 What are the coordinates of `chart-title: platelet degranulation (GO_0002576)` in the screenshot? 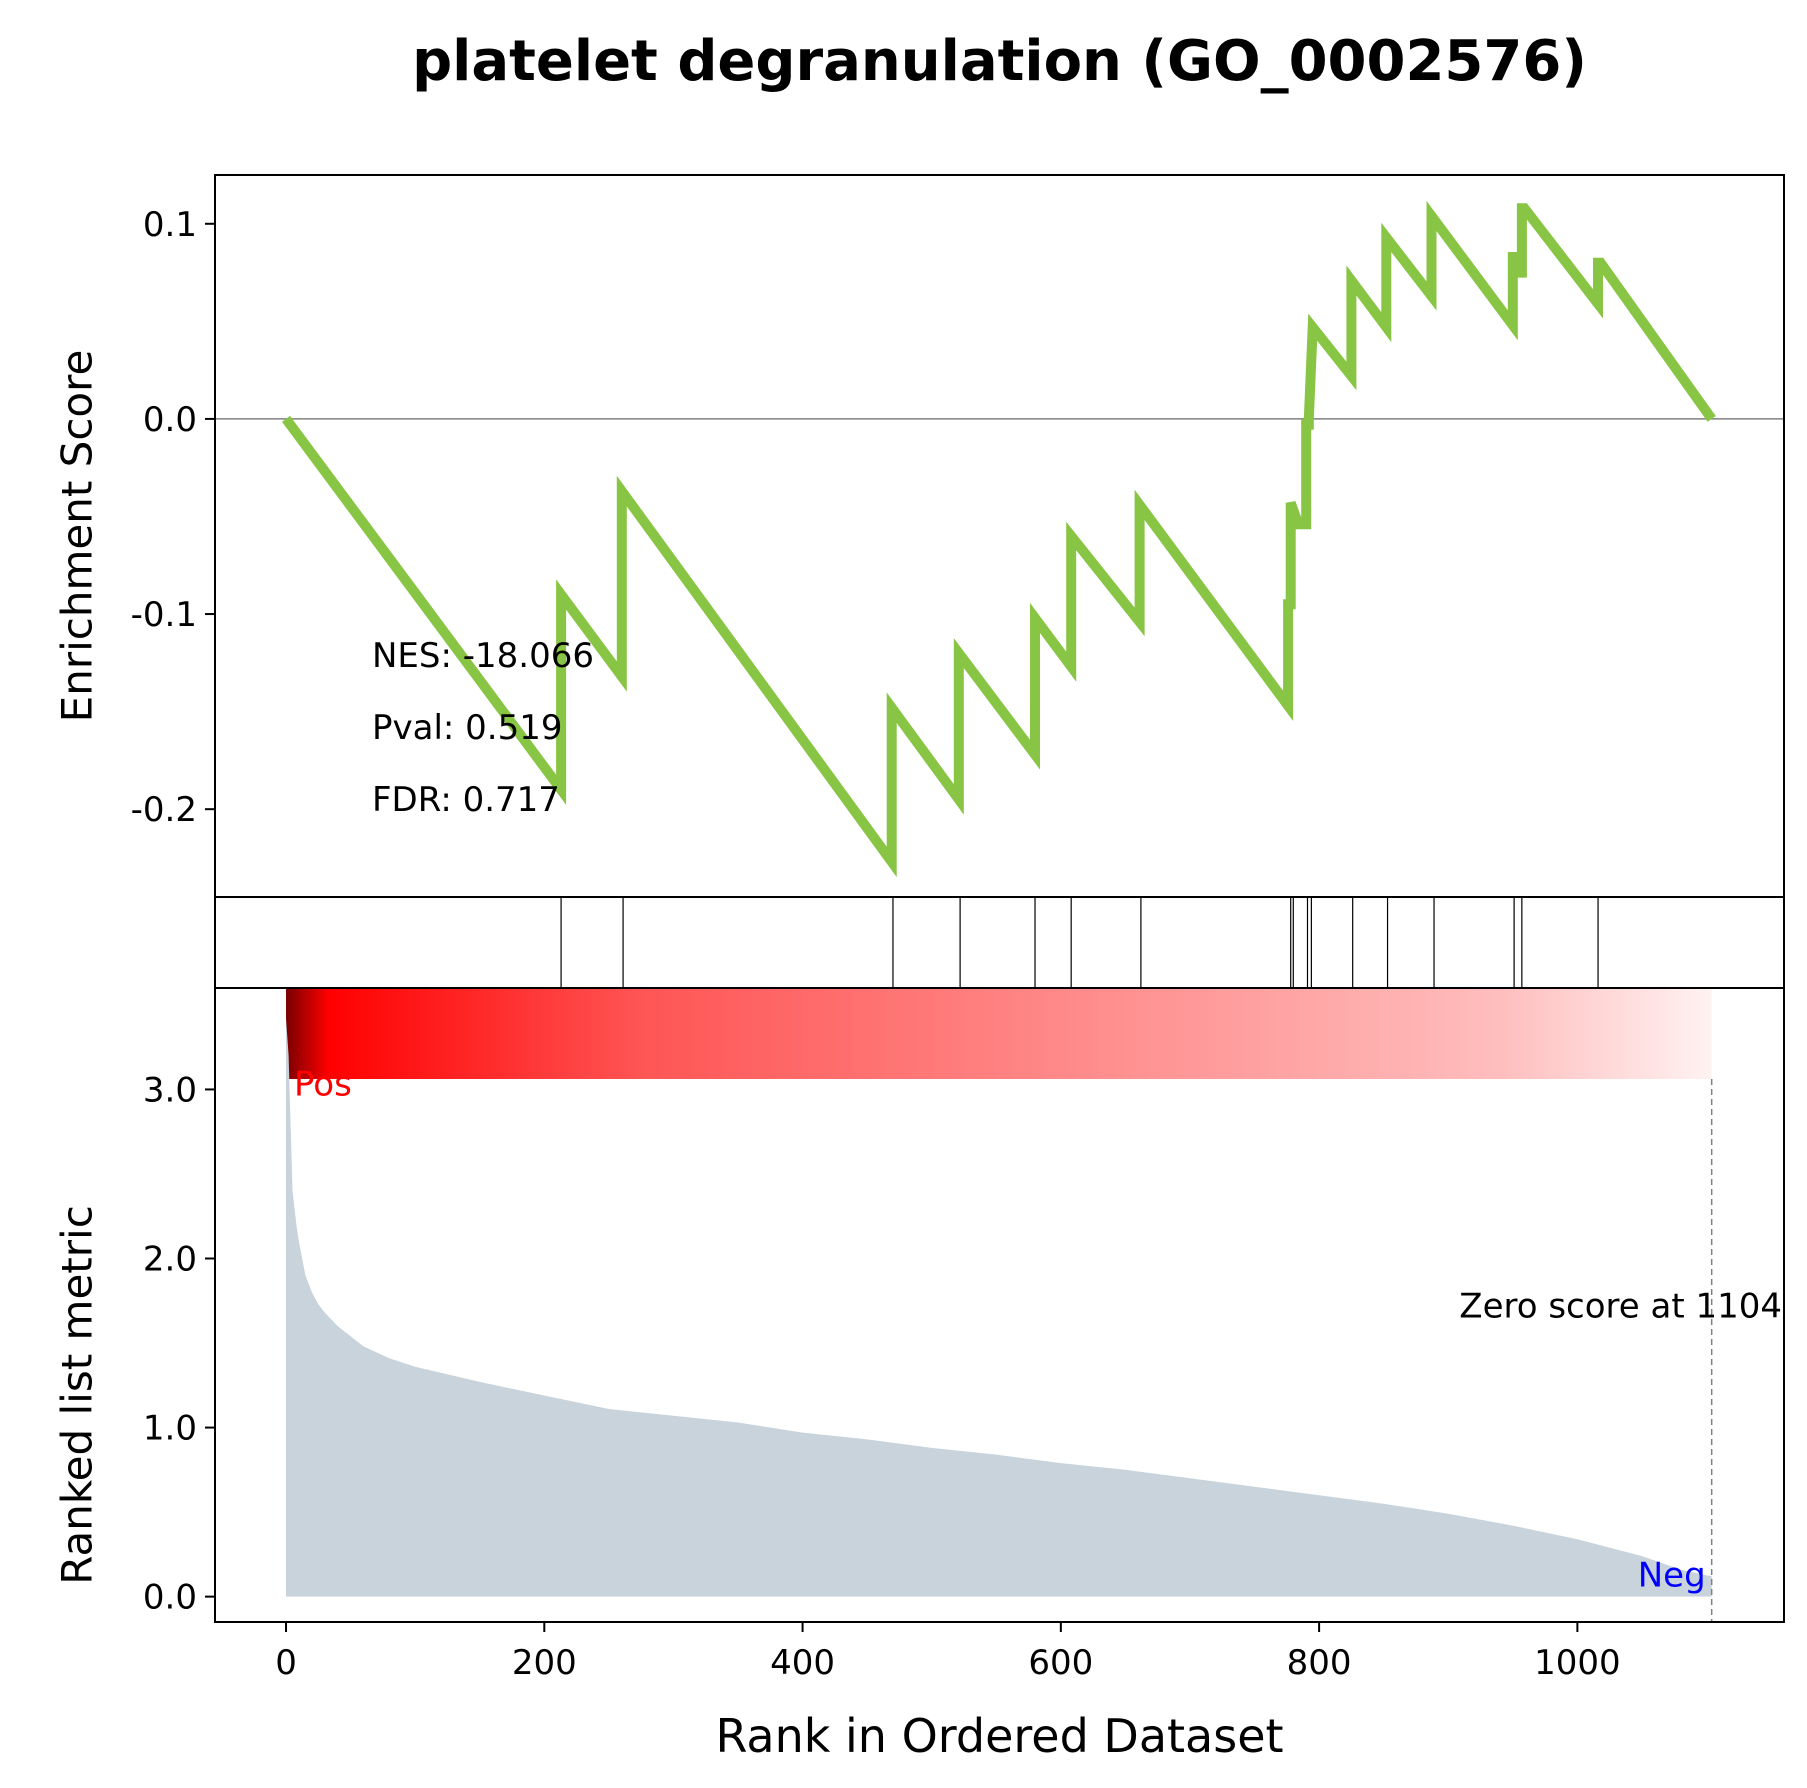 It's located at (999, 61).